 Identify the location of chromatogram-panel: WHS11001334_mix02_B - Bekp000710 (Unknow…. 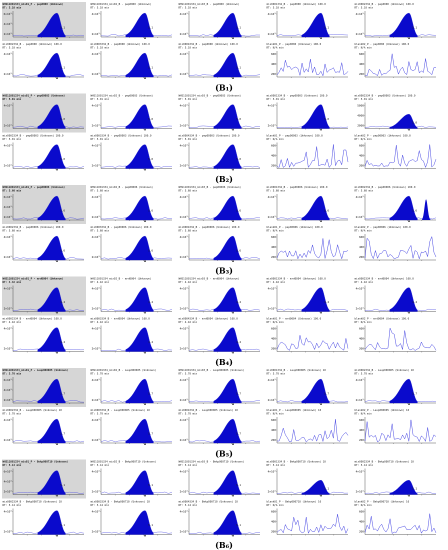
(132, 478).